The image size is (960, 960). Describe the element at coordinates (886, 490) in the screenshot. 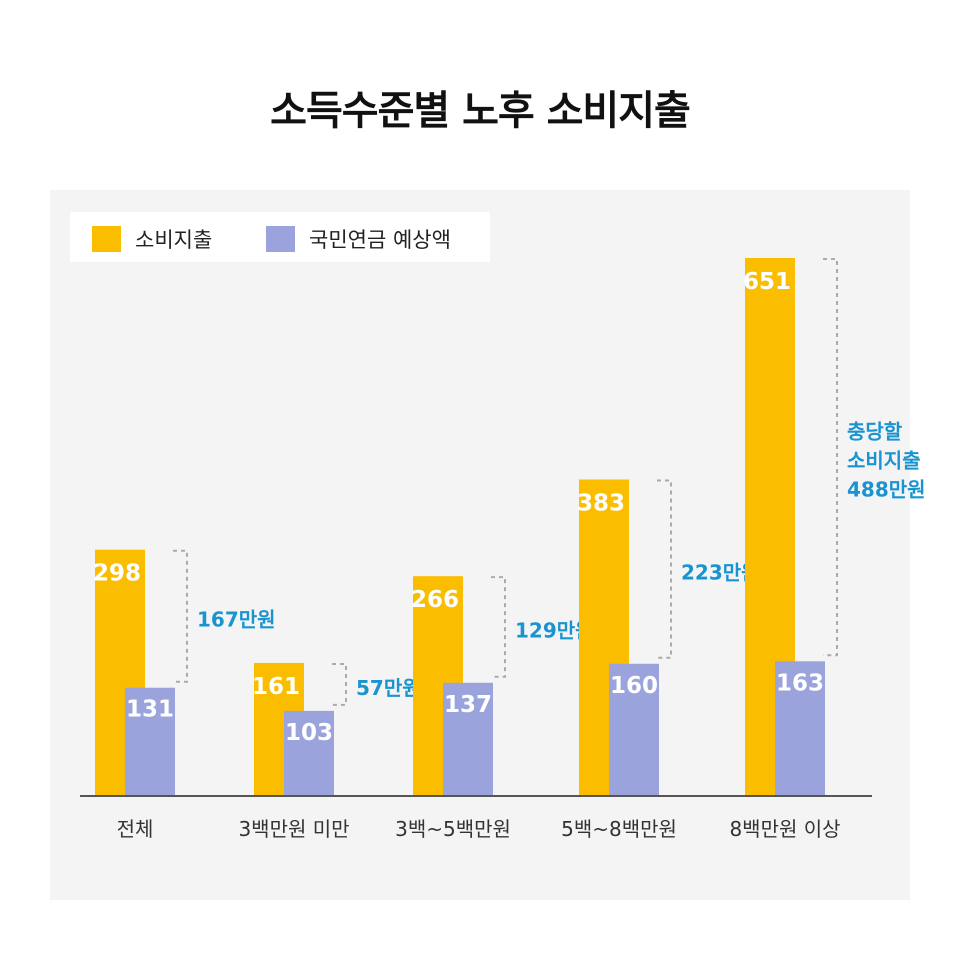

I see `gap-label: 488만원` at that location.